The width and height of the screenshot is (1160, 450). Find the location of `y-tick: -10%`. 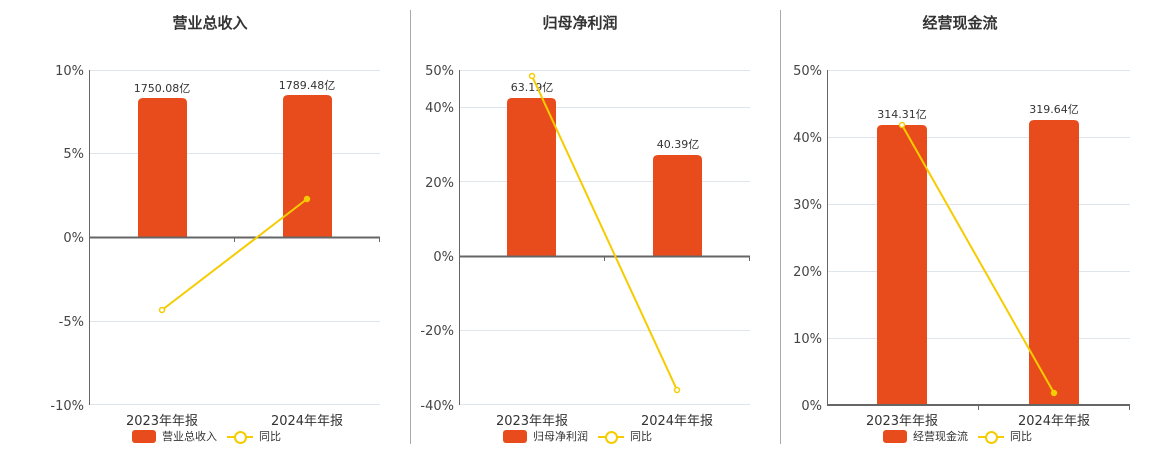

y-tick: -10% is located at coordinates (67, 406).